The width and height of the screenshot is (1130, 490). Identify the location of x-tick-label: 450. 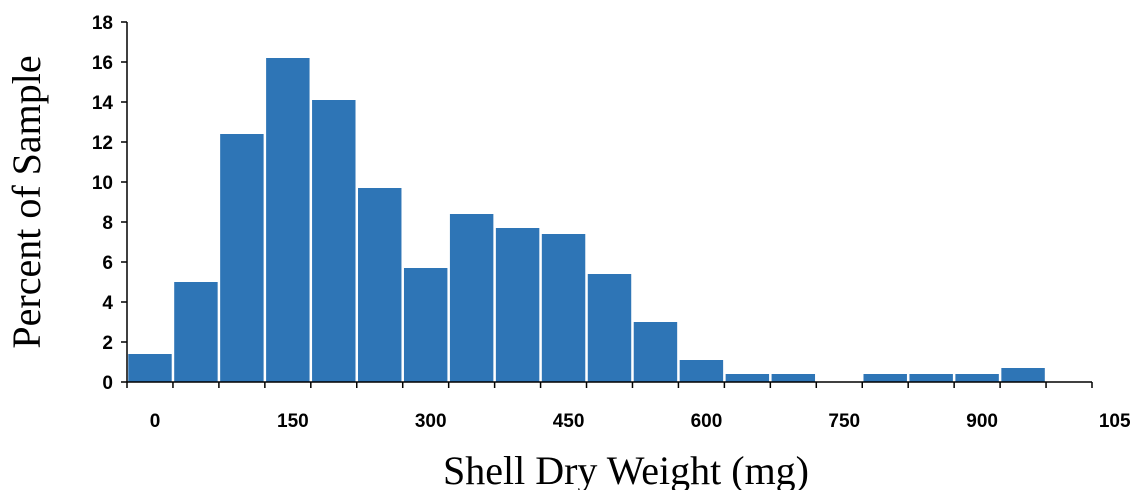
(569, 421).